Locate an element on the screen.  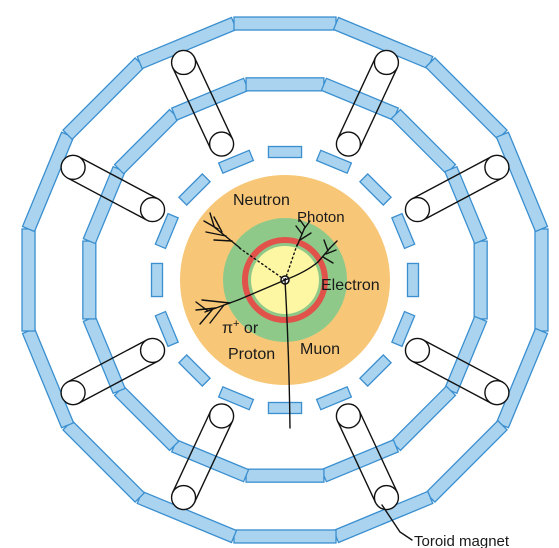
neutron-shower-icon is located at coordinates (222, 230).